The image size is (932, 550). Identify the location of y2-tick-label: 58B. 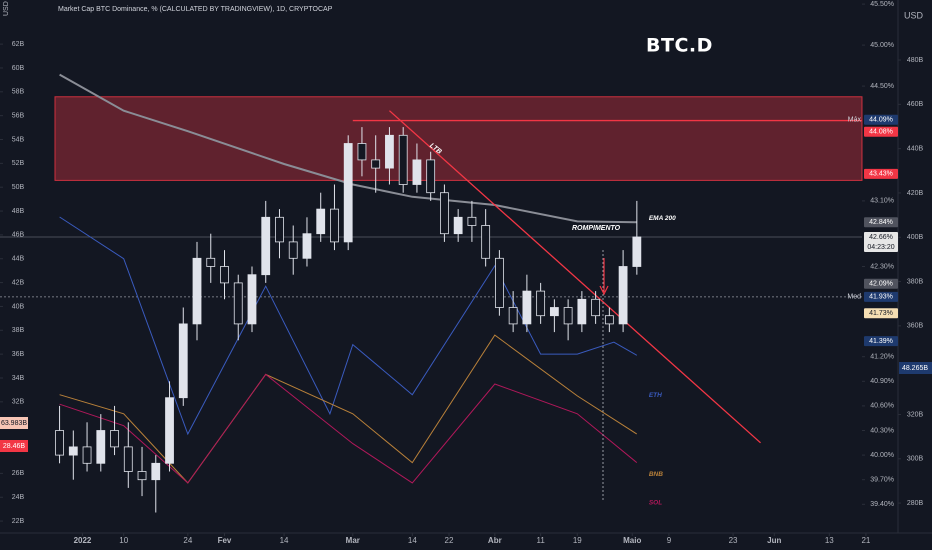
(18, 92).